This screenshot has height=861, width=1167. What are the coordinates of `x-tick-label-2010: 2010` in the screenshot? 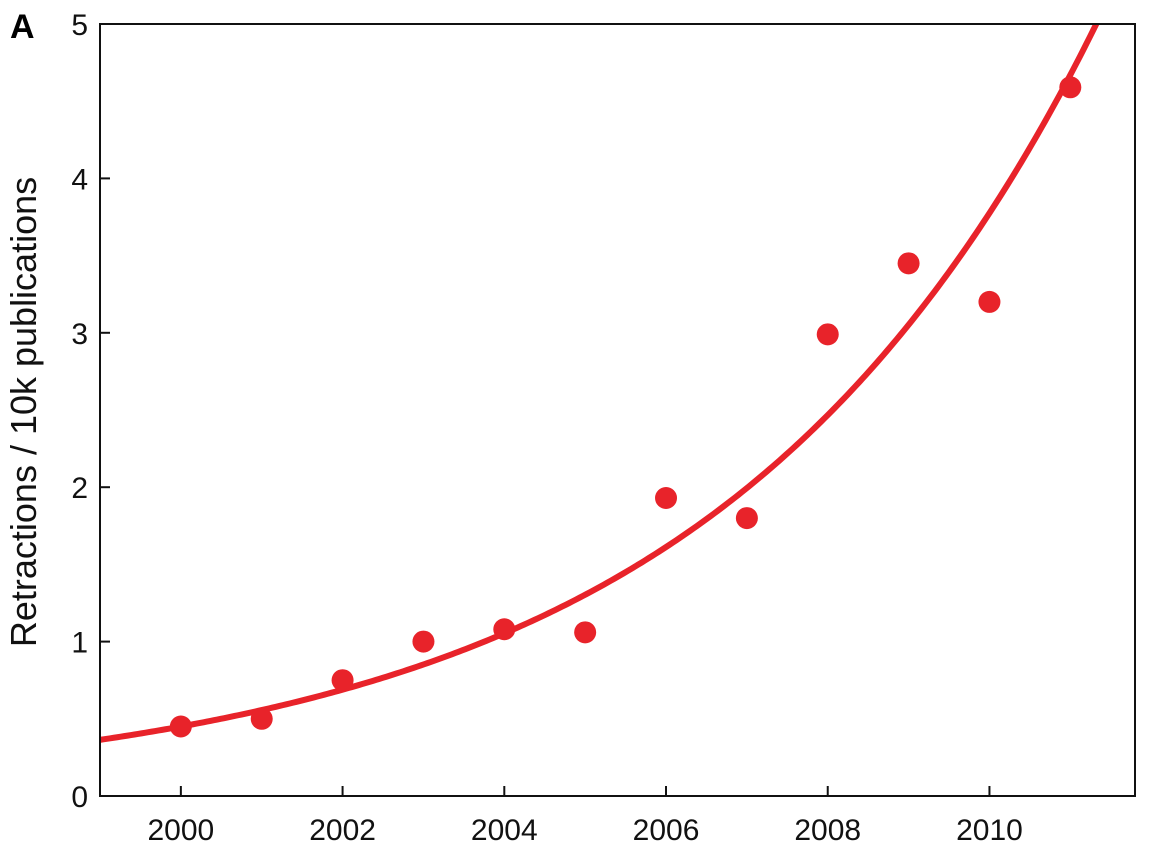 It's located at (989, 830).